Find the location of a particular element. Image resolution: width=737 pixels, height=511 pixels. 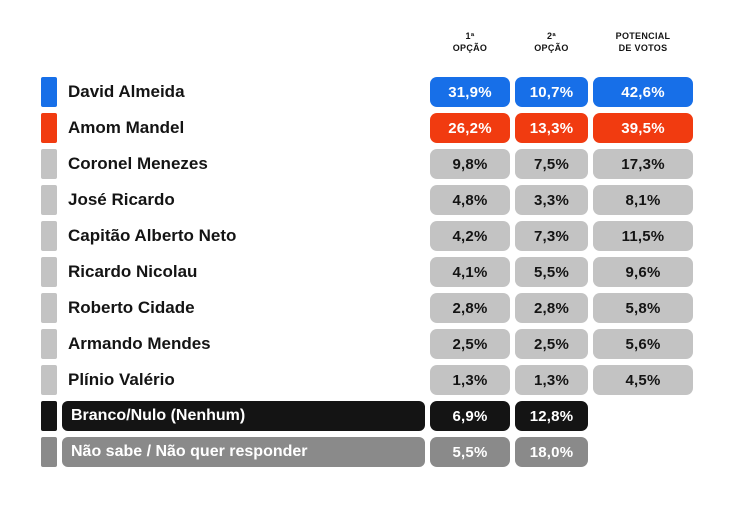

opcao1-value: 6,9% is located at coordinates (470, 416).